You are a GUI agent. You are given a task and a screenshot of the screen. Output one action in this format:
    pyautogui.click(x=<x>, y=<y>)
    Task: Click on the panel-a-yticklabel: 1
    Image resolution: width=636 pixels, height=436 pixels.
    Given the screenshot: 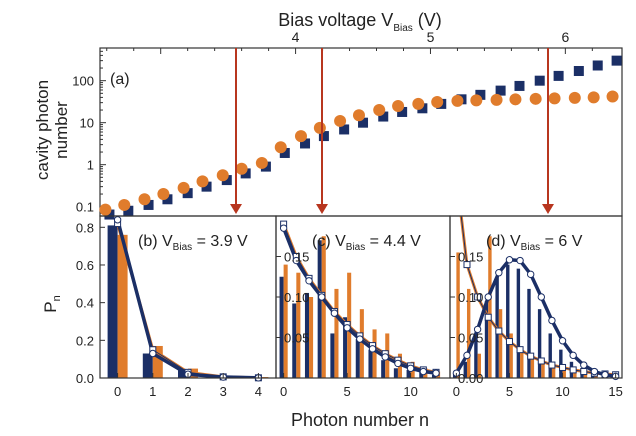 What is the action you would take?
    pyautogui.click(x=90, y=165)
    